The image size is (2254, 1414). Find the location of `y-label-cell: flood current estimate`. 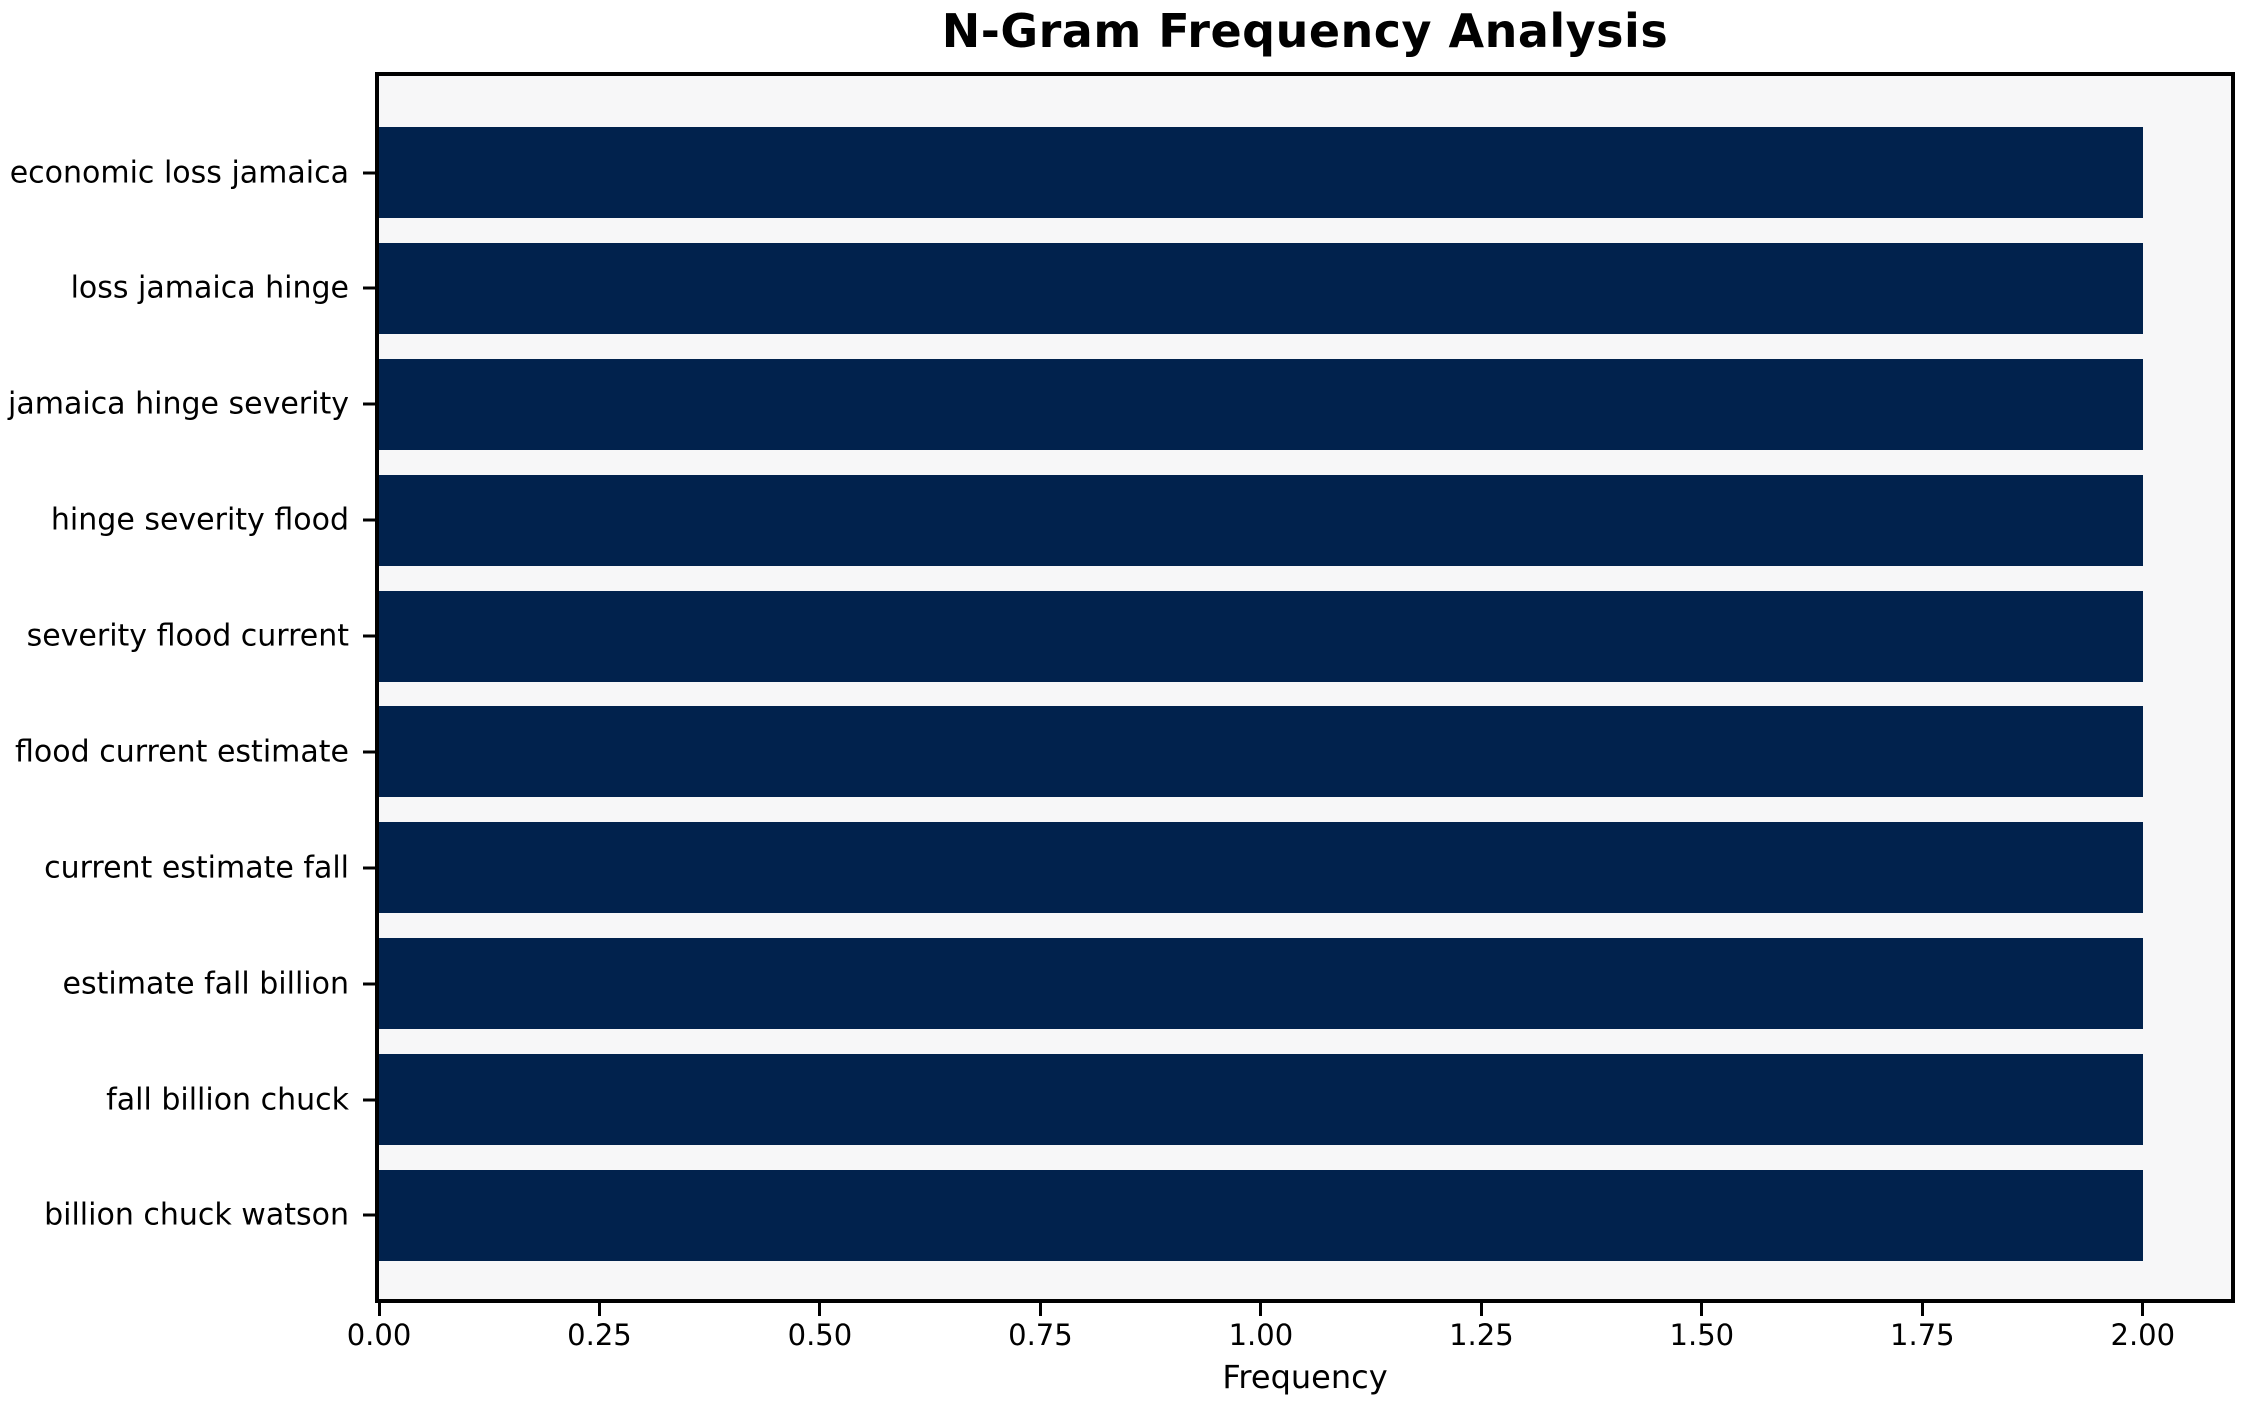

y-label-cell: flood current estimate is located at coordinates (189, 751).